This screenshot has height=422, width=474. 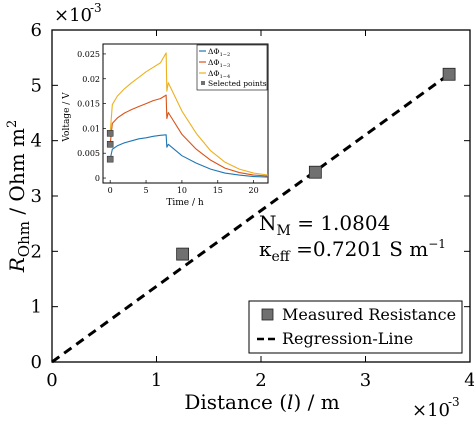 I want to click on x-axis-label: Distance (l) / m, so click(x=261, y=402).